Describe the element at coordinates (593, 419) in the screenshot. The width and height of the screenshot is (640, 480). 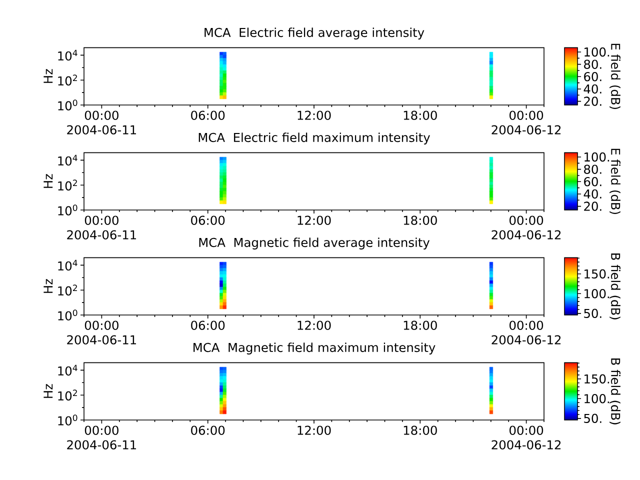
I see `color-bar-label: 50.` at that location.